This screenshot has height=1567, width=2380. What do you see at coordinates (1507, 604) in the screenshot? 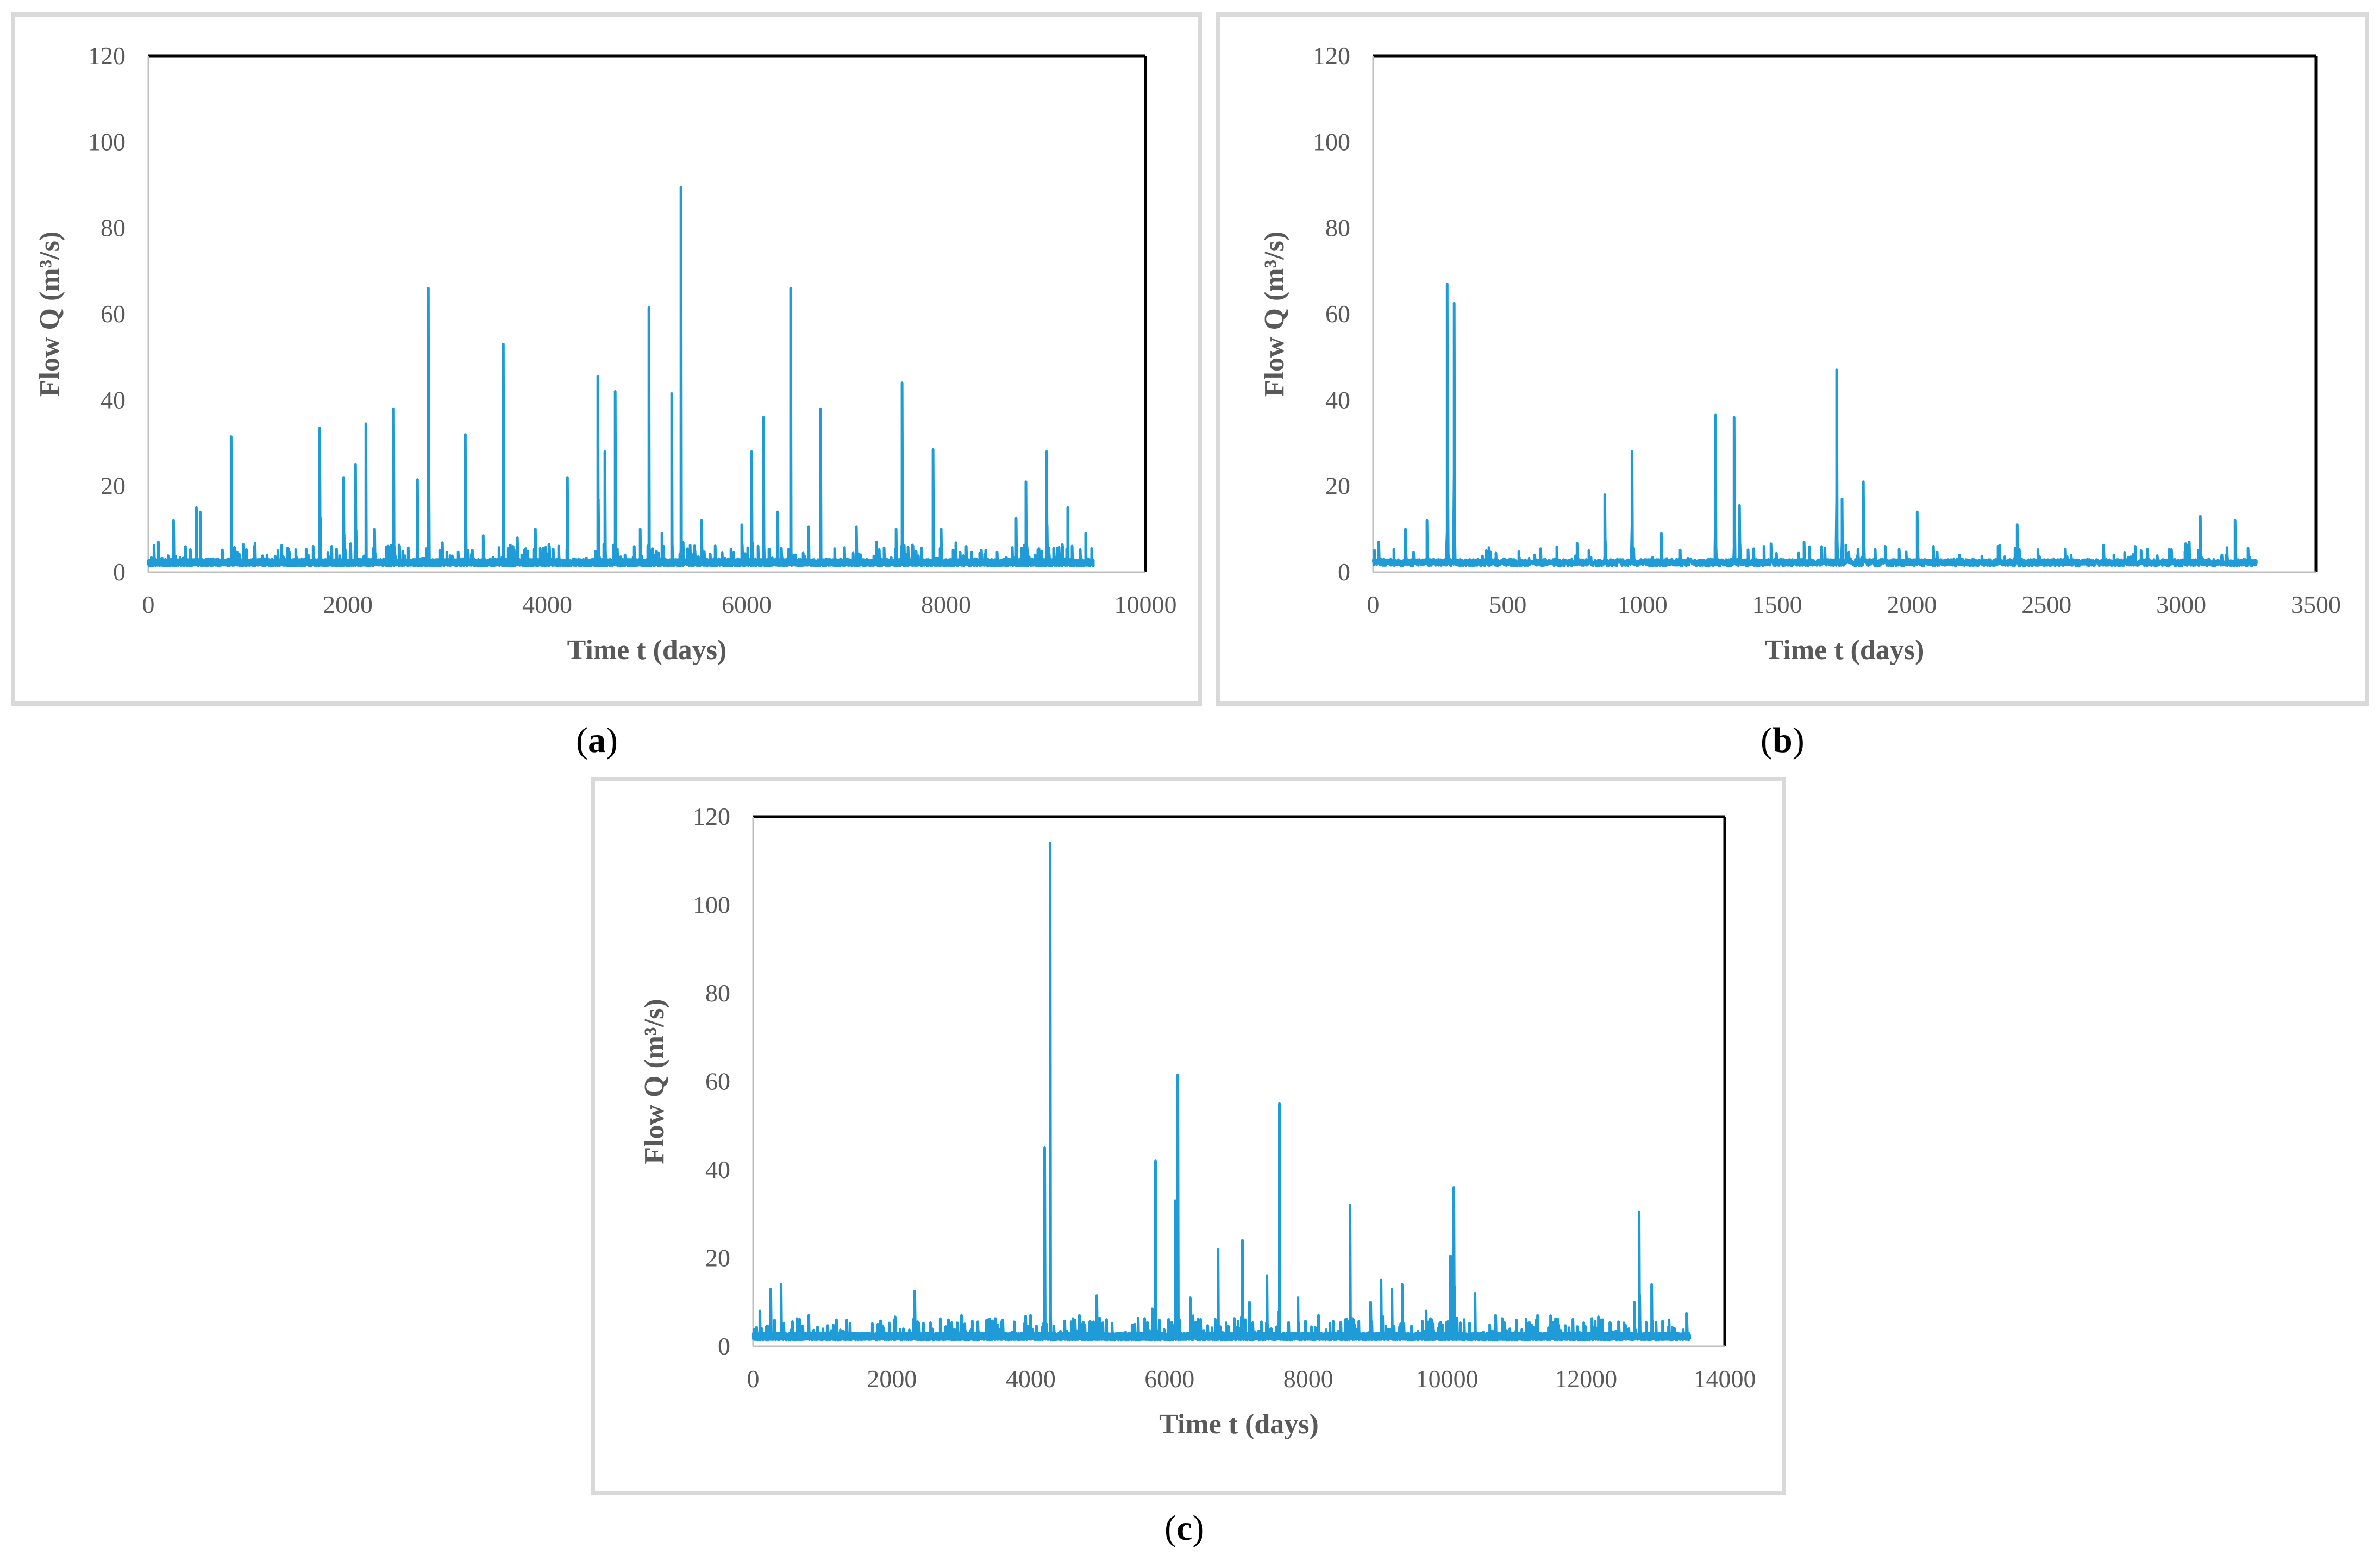
I see `x-tick-label: 500` at bounding box center [1507, 604].